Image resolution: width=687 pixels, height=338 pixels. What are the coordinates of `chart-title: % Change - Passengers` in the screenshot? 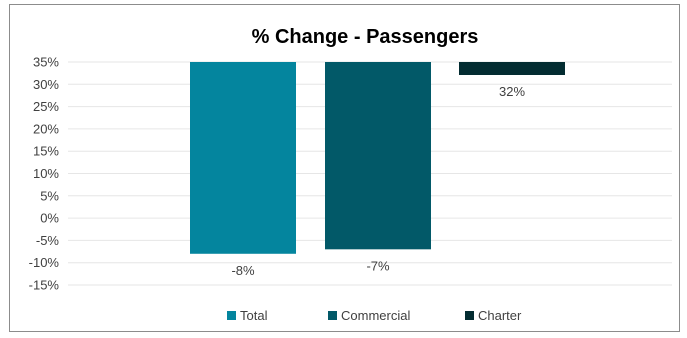 It's located at (365, 37).